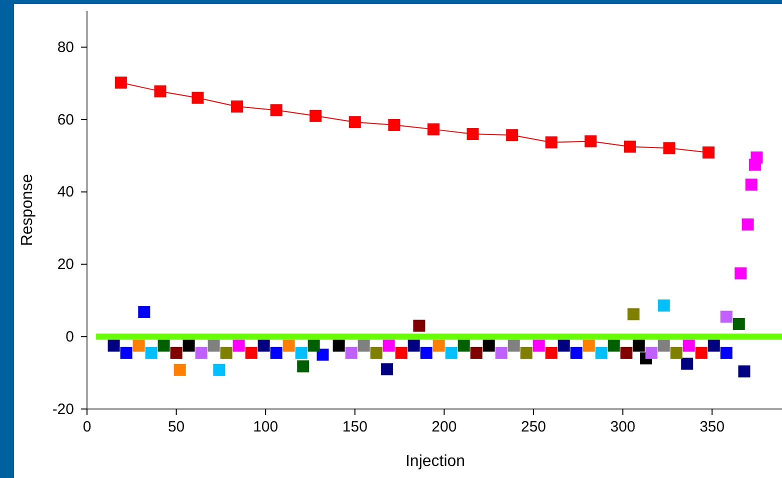  What do you see at coordinates (65, 192) in the screenshot?
I see `y-tick-label: 40` at bounding box center [65, 192].